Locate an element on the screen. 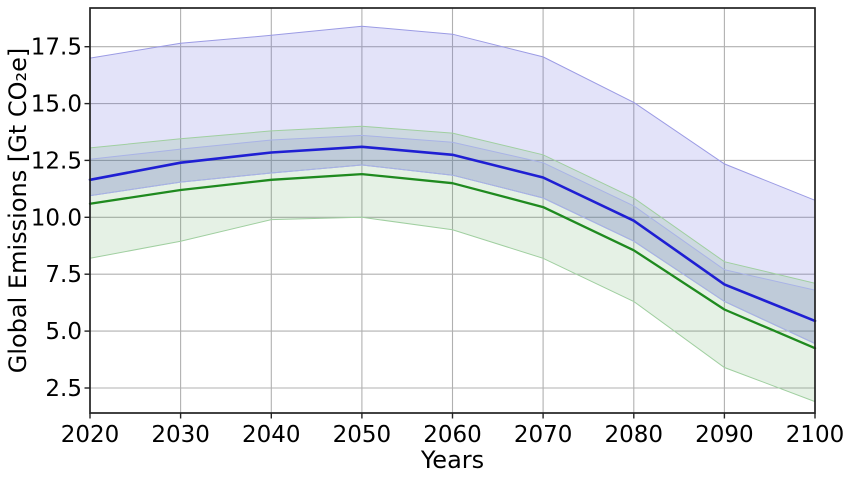  x-tick-label: 2100 is located at coordinates (815, 435).